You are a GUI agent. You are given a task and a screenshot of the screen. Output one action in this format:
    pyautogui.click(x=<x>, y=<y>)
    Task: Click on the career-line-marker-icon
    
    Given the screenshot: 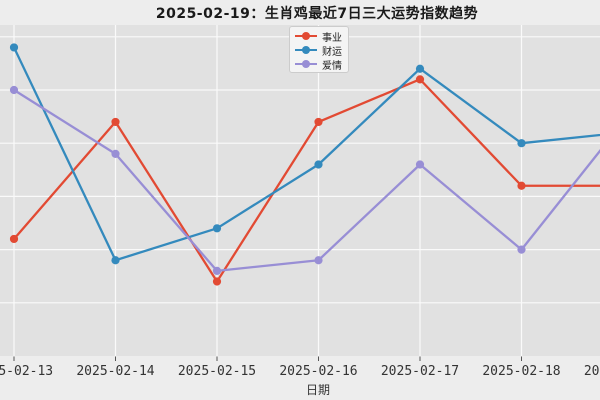 What is the action you would take?
    pyautogui.click(x=306, y=36)
    